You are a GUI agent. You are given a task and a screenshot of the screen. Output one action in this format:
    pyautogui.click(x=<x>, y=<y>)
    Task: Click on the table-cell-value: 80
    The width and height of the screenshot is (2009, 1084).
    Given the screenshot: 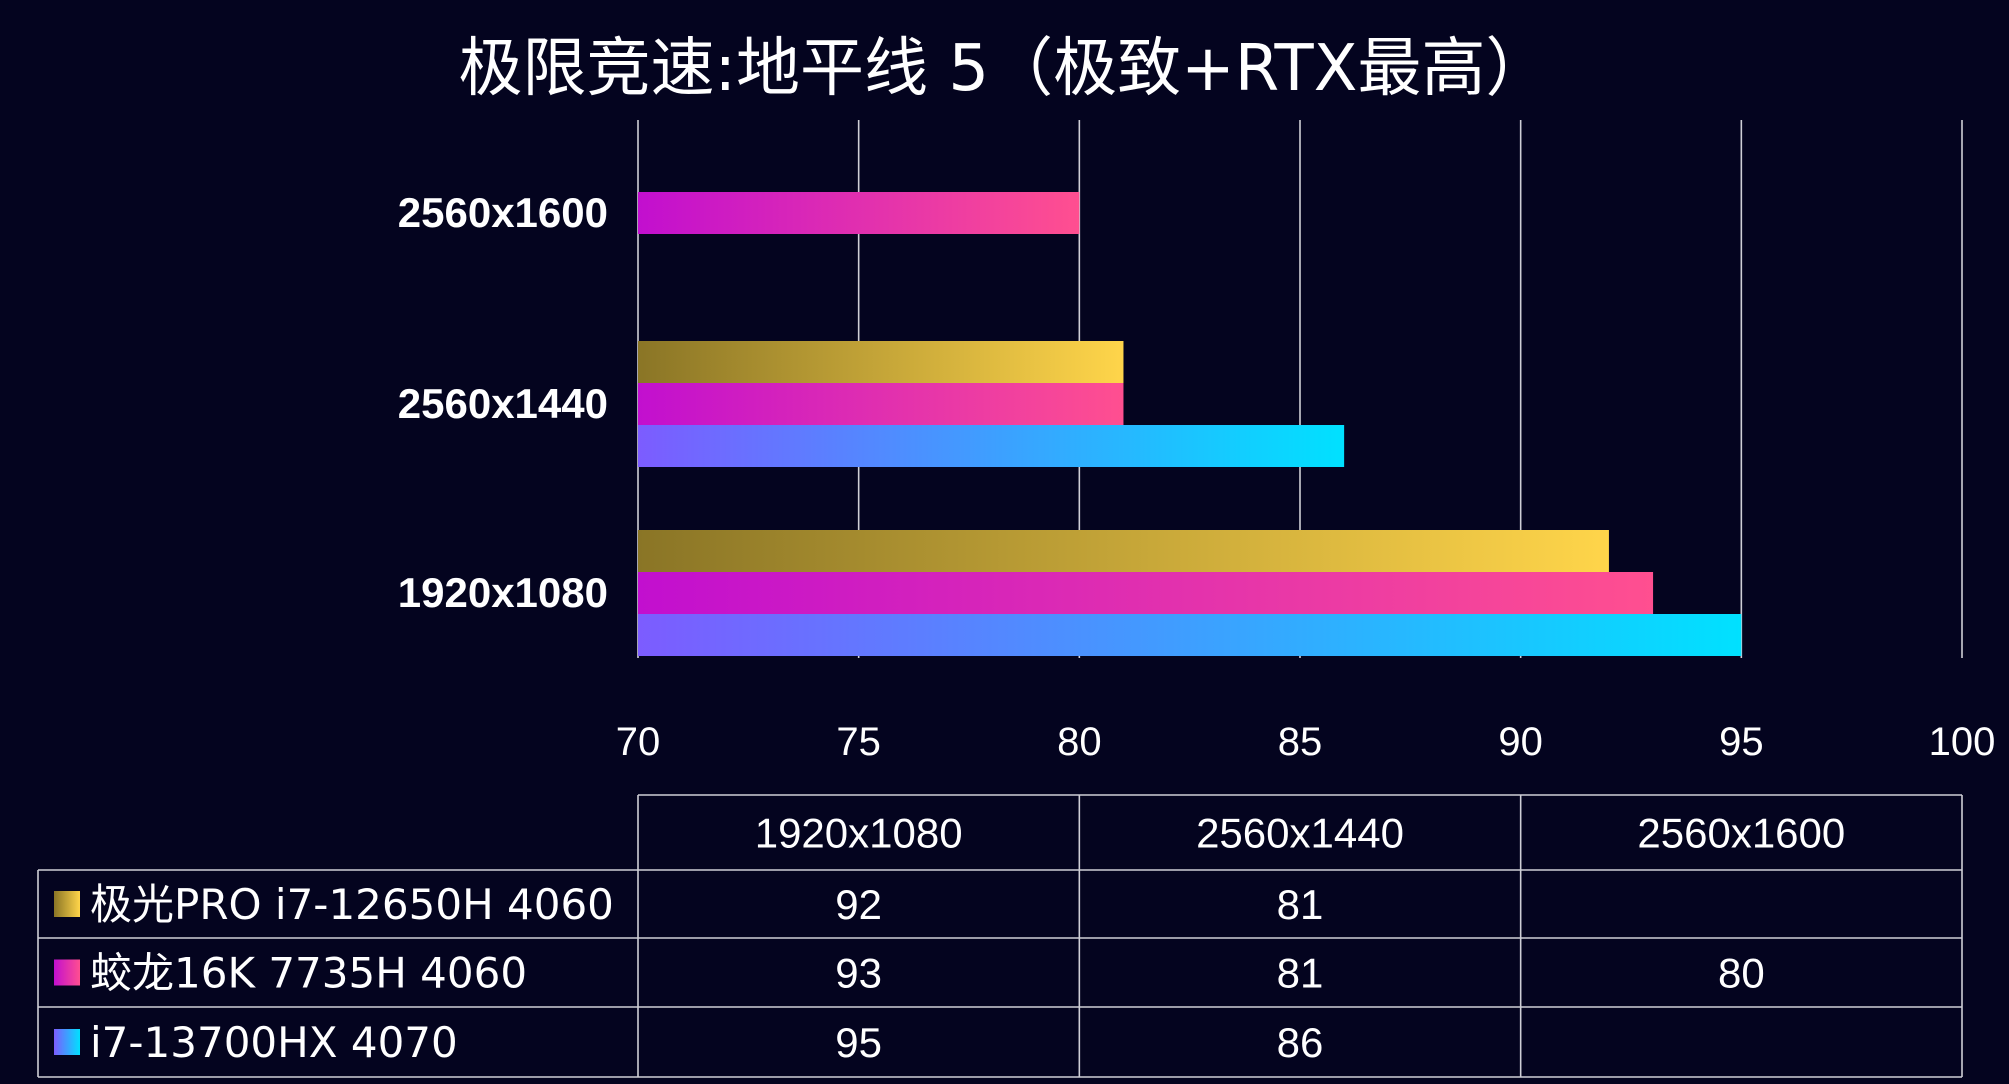 What is the action you would take?
    pyautogui.click(x=1741, y=973)
    